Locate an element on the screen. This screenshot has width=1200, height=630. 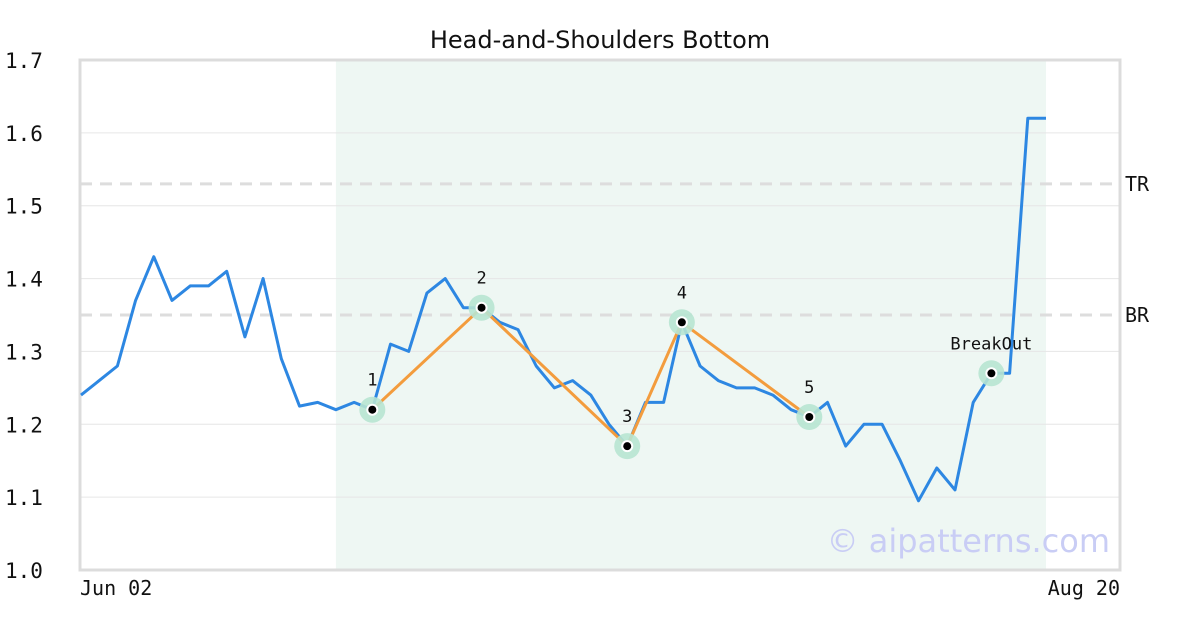
y-tick-label: 1.7 is located at coordinates (24, 61).